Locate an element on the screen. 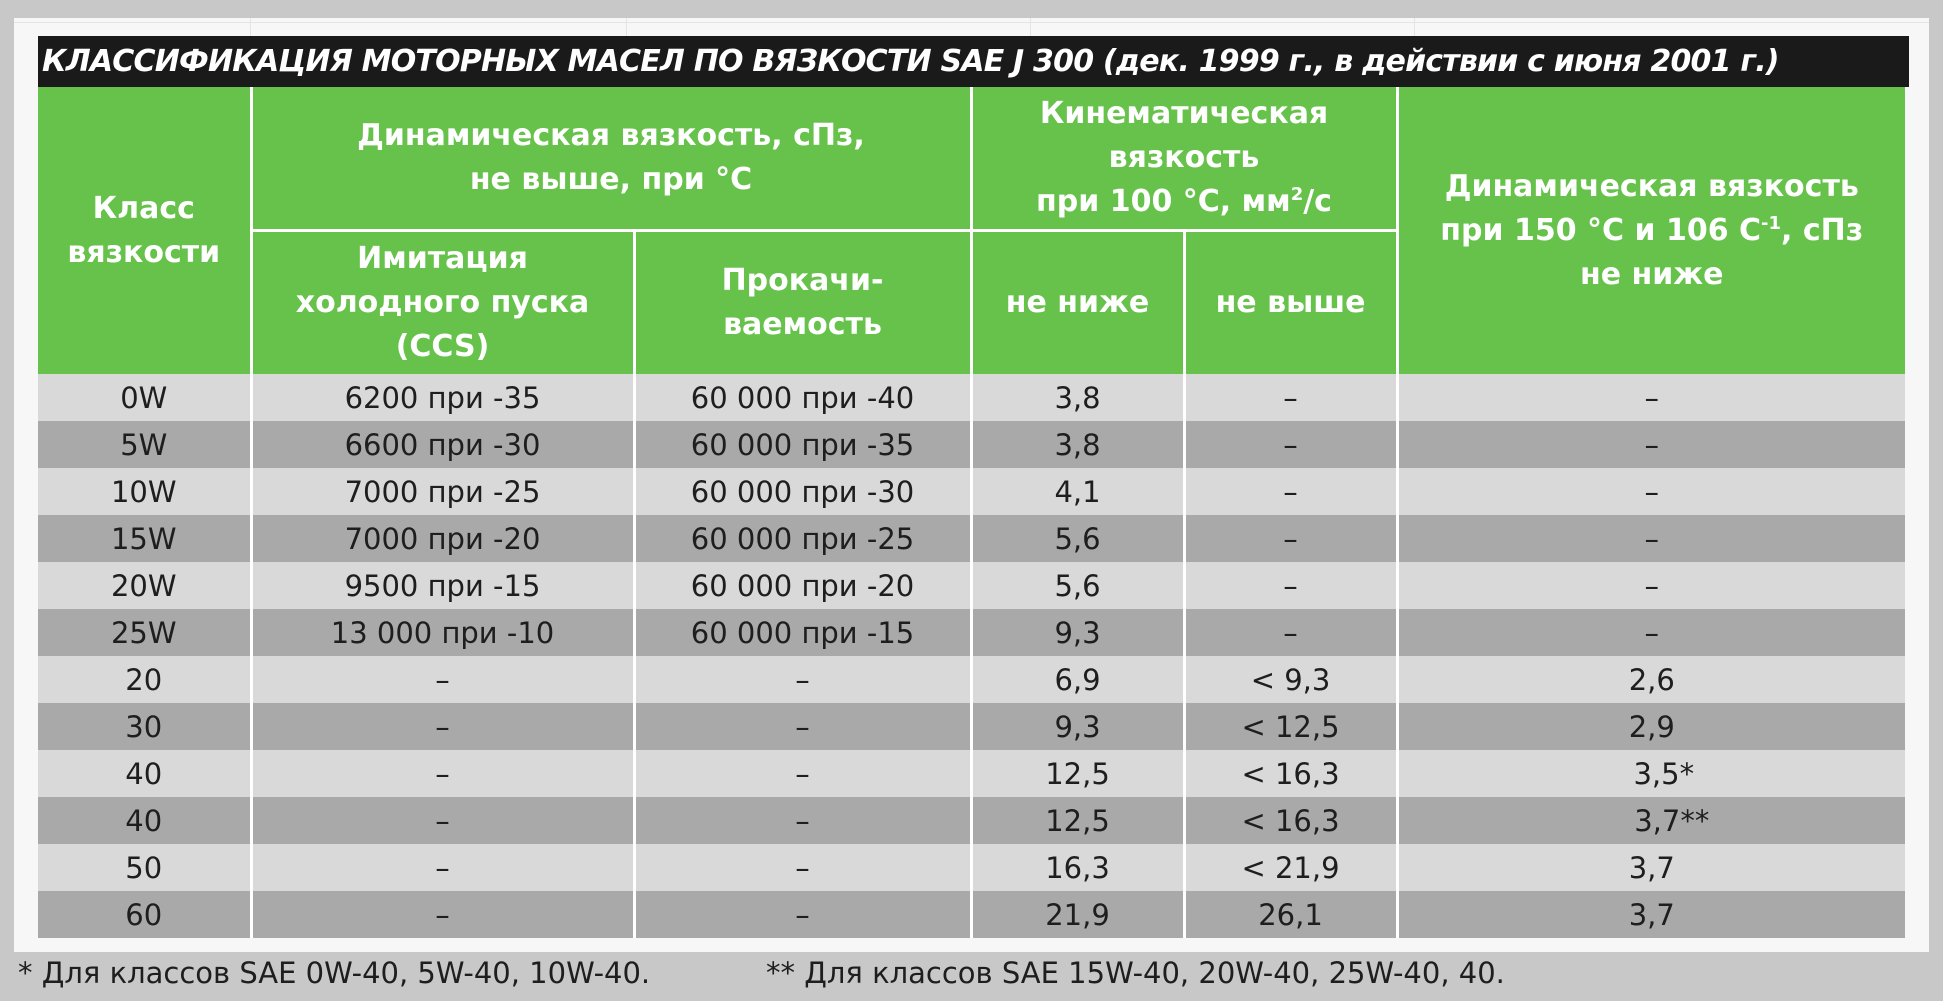 The image size is (1943, 1001). header-hths-line: не ниже is located at coordinates (1652, 274).